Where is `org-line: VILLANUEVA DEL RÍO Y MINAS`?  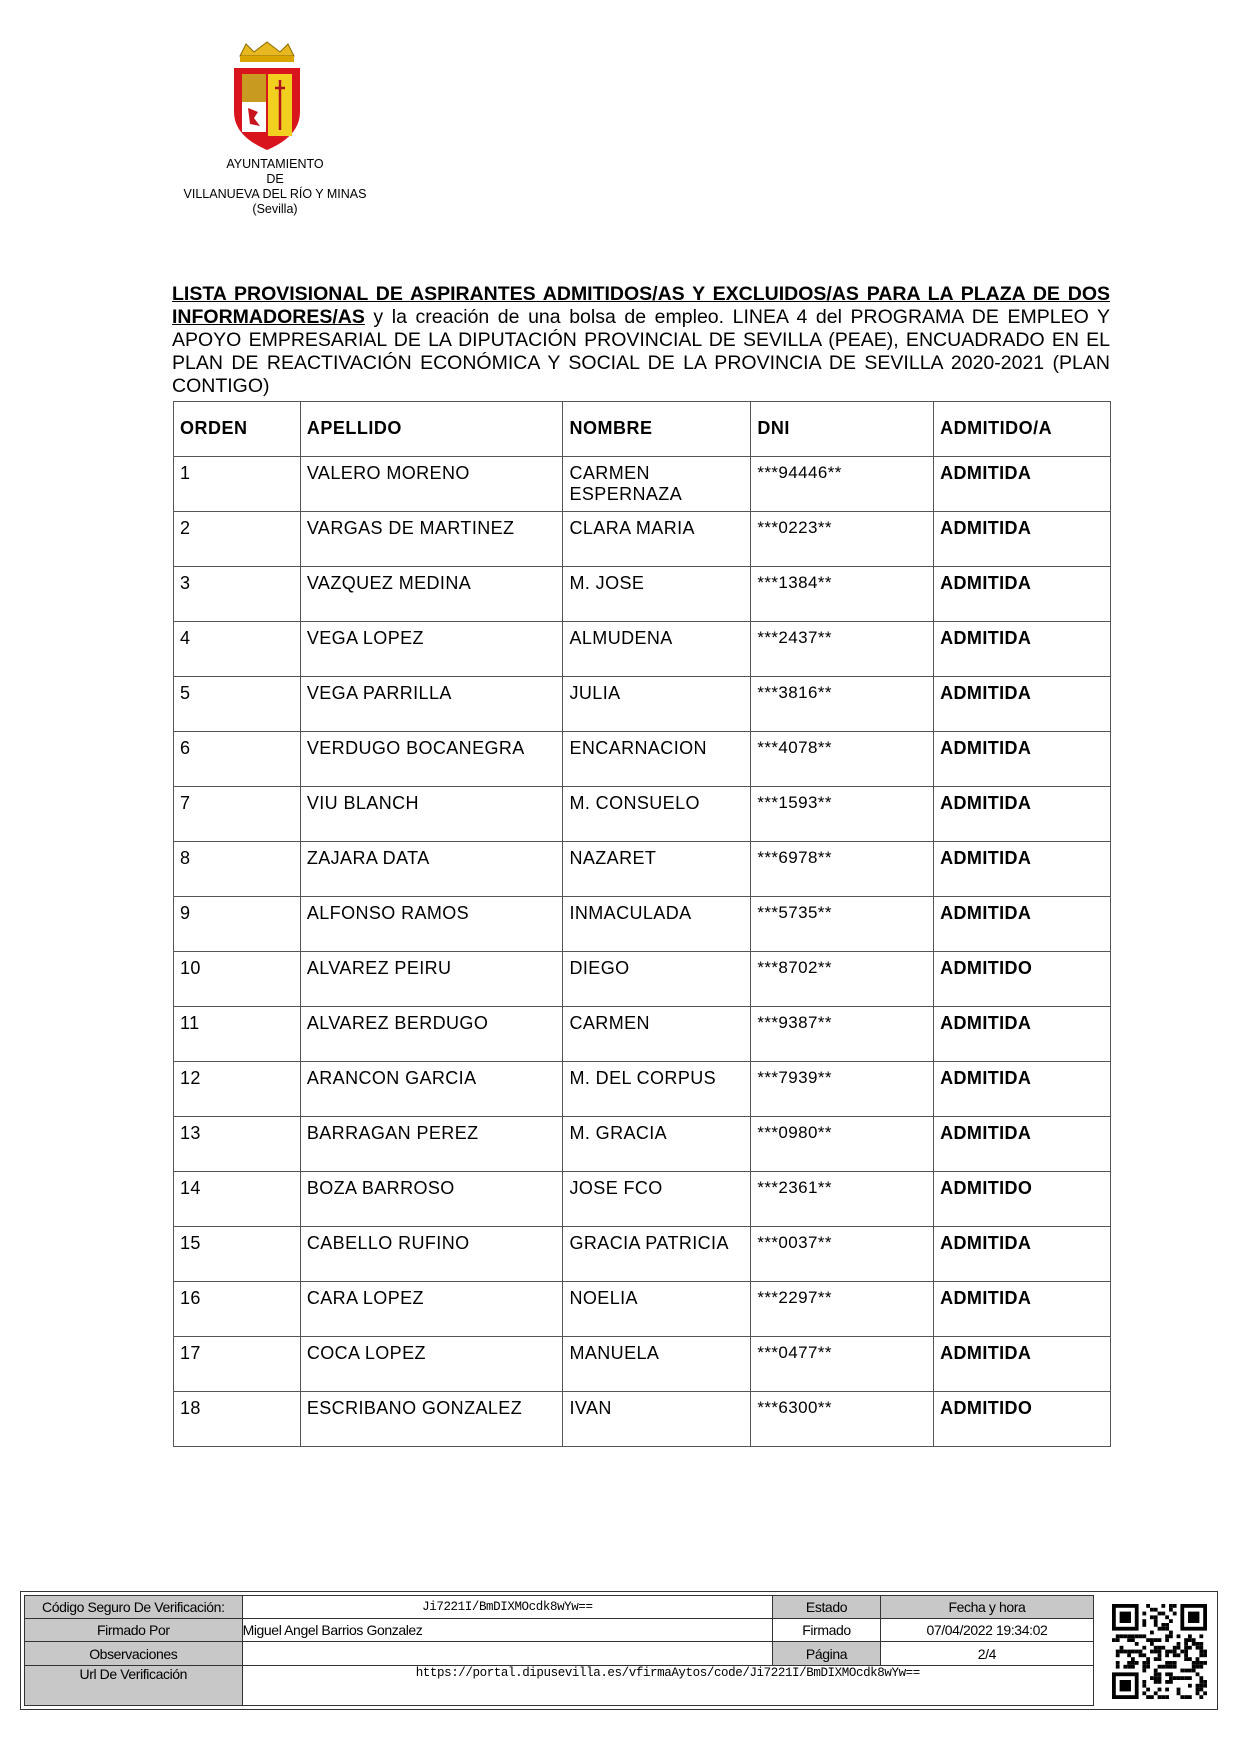 org-line: VILLANUEVA DEL RÍO Y MINAS is located at coordinates (275, 194).